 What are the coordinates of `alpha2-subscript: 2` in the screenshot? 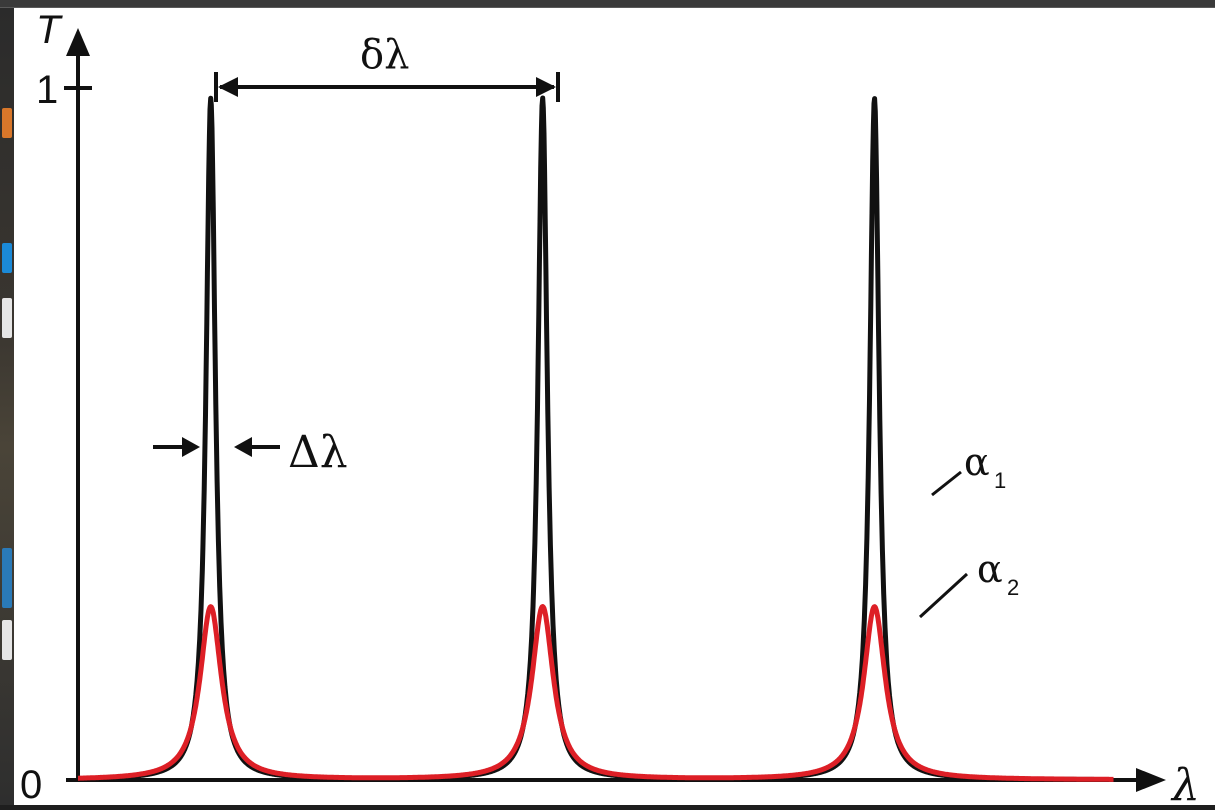 It's located at (1013, 587).